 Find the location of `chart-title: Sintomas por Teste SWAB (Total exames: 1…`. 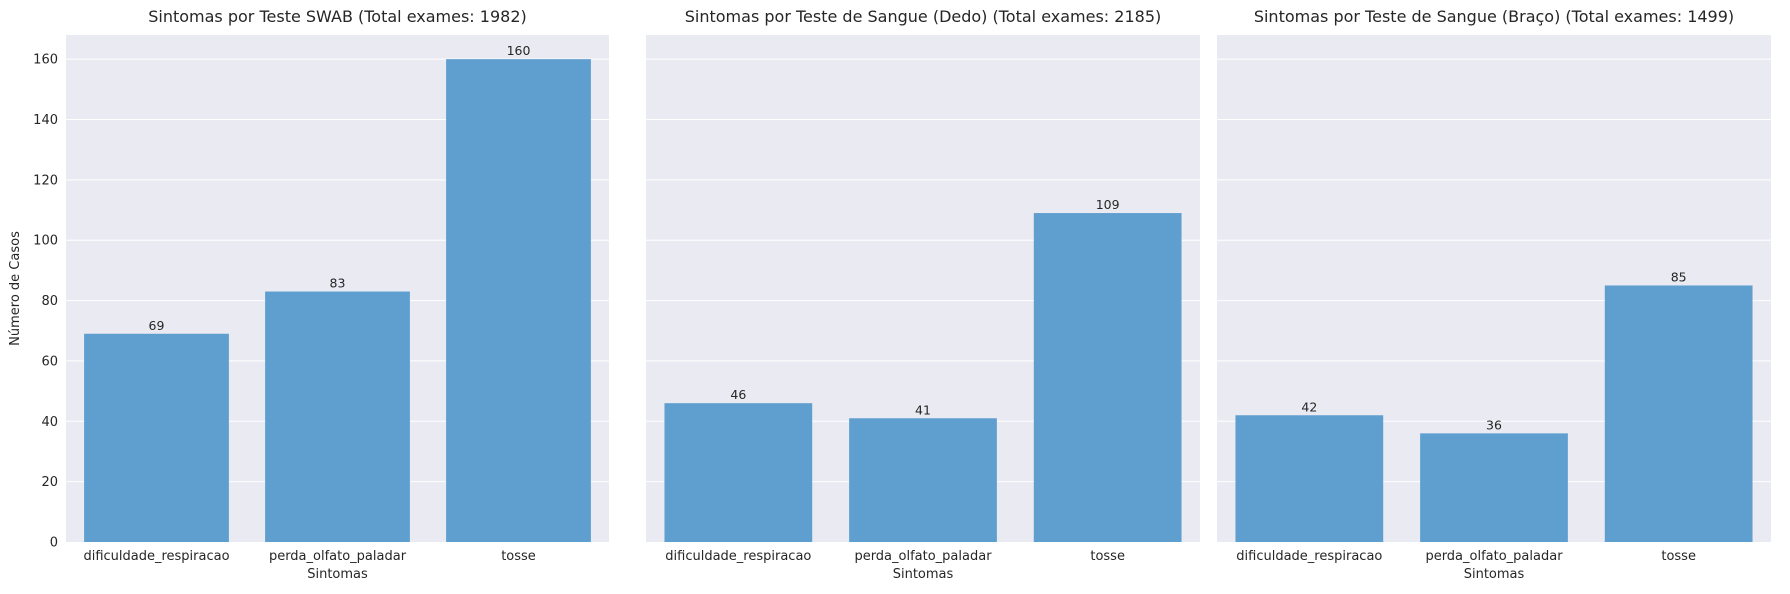

chart-title: Sintomas por Teste SWAB (Total exames: 1… is located at coordinates (337, 16).